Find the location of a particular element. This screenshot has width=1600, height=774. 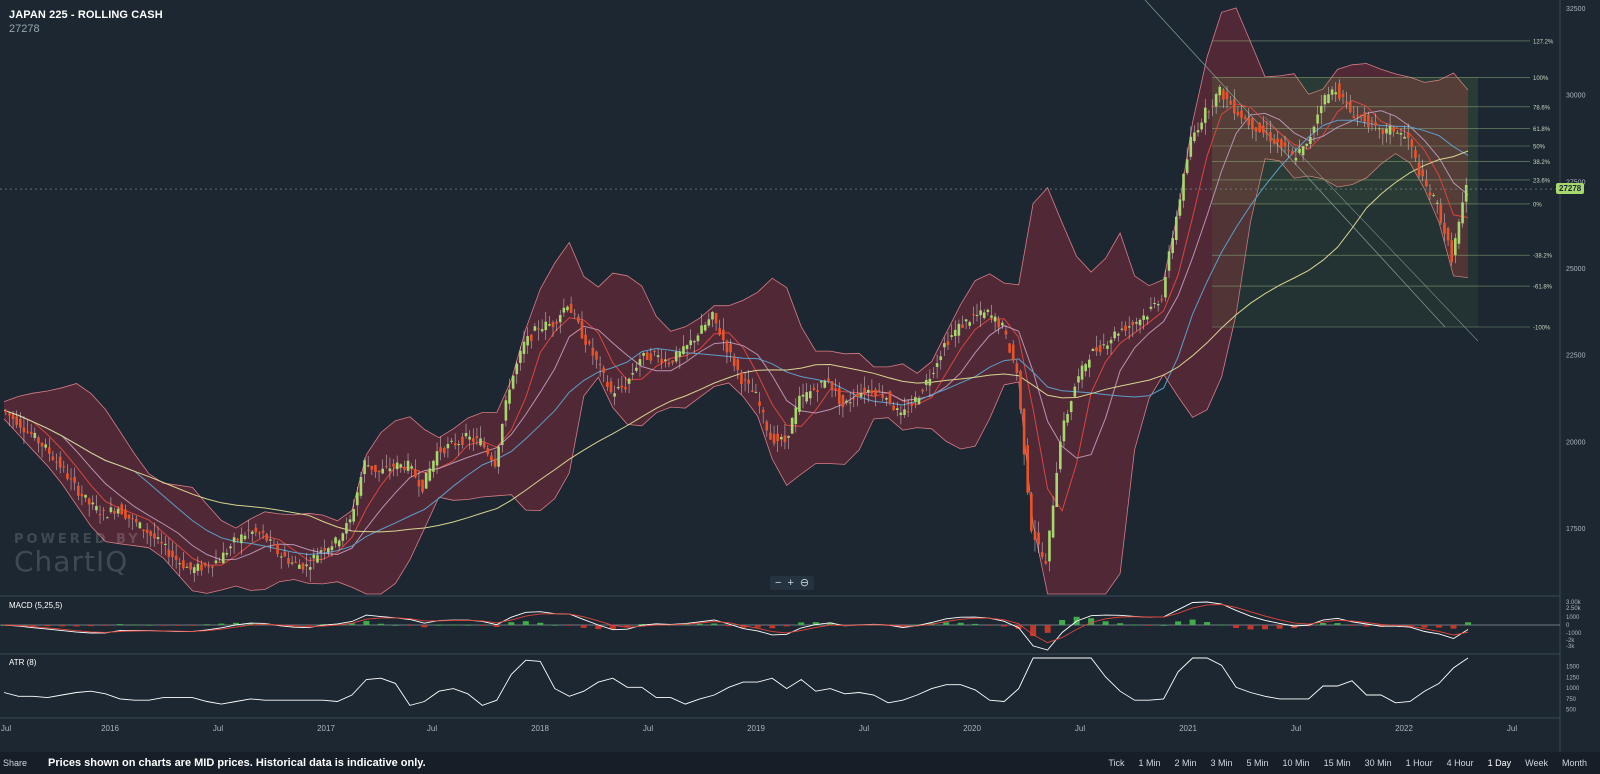

fib-level-label: 50% is located at coordinates (1539, 148).